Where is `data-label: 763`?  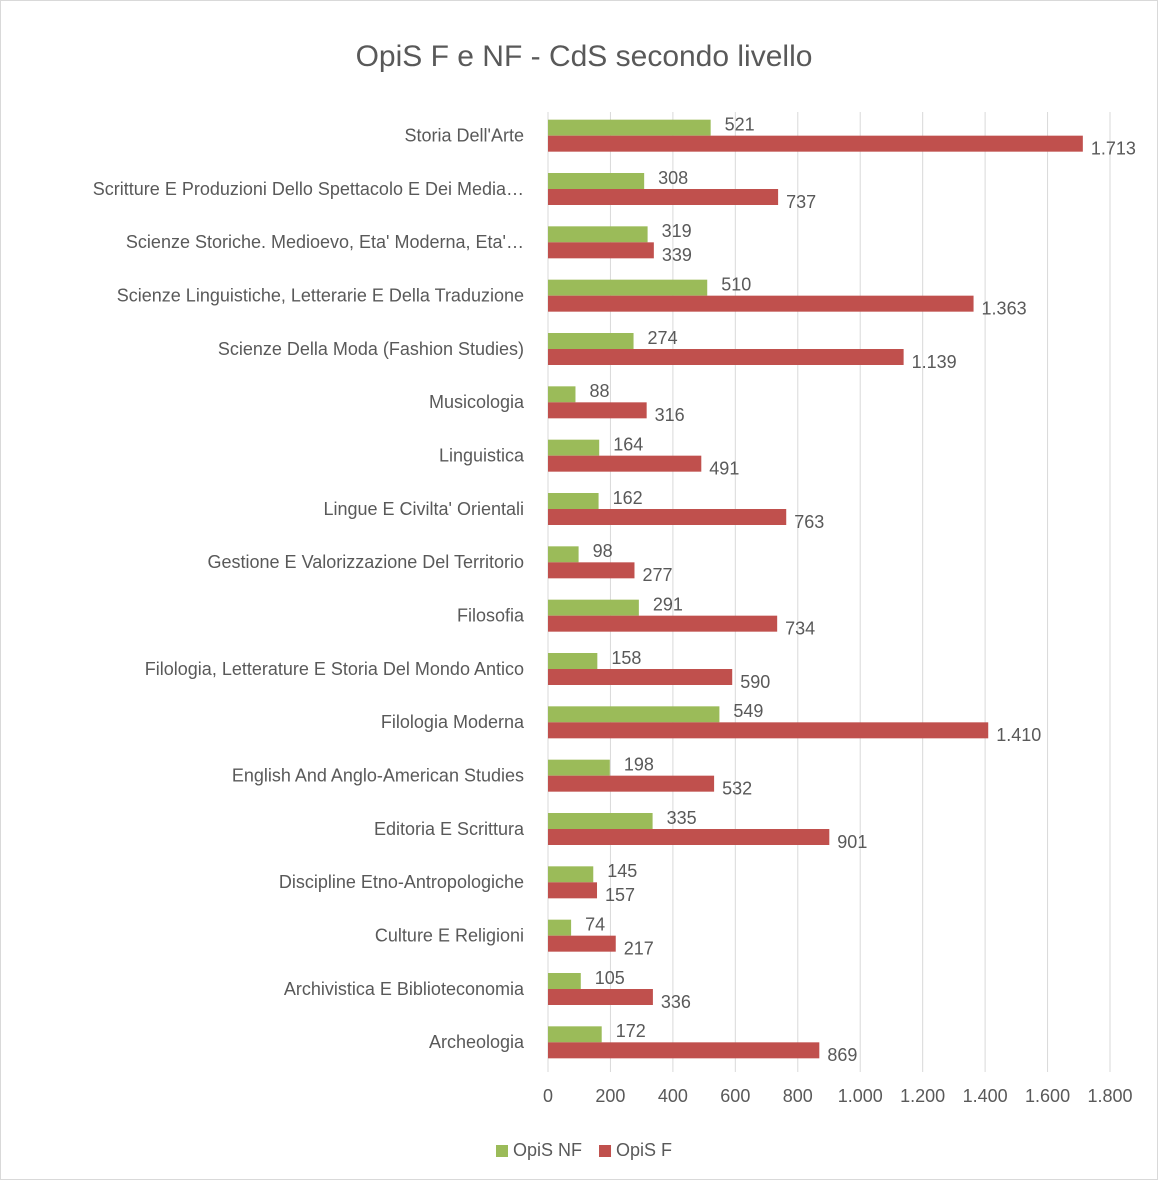 data-label: 763 is located at coordinates (809, 522).